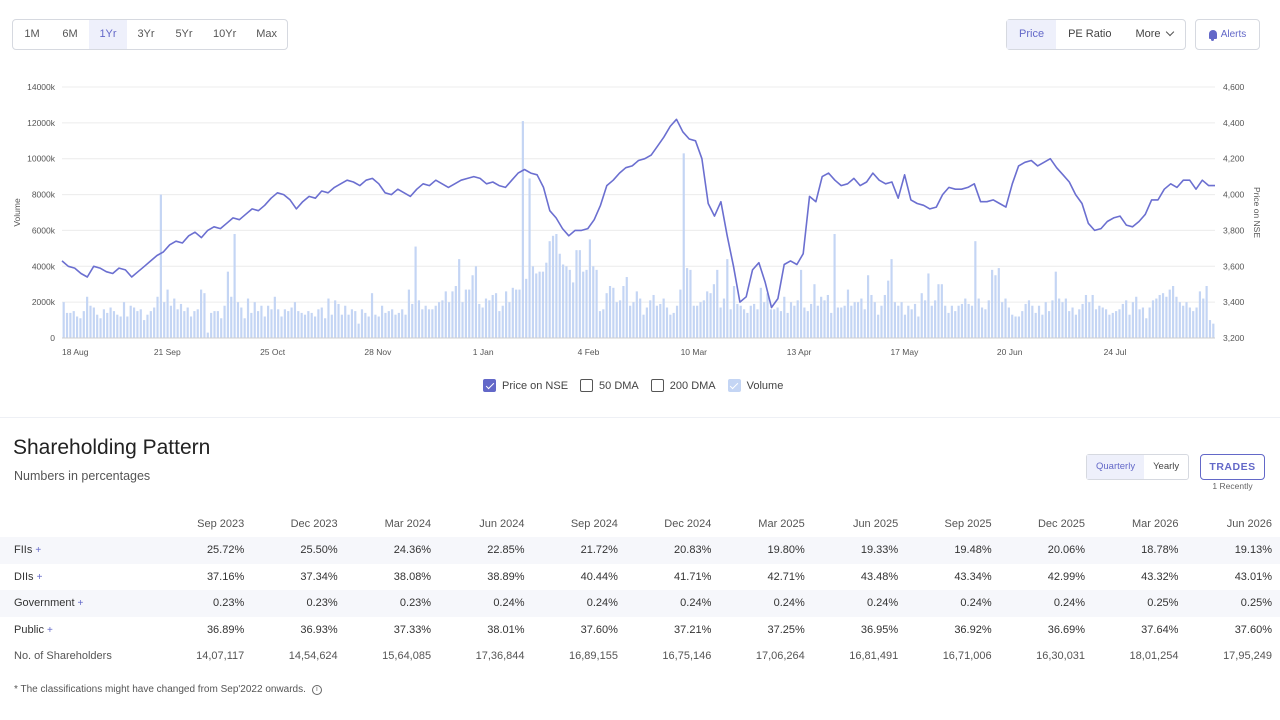 The height and width of the screenshot is (720, 1280). I want to click on column-header: Mar 2024, so click(408, 523).